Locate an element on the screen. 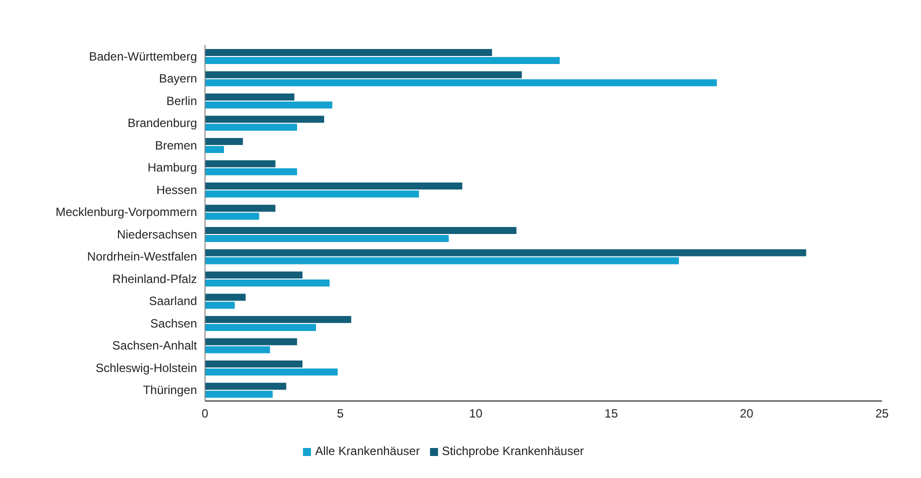  y-tick-label: Niedersachsen is located at coordinates (156, 234).